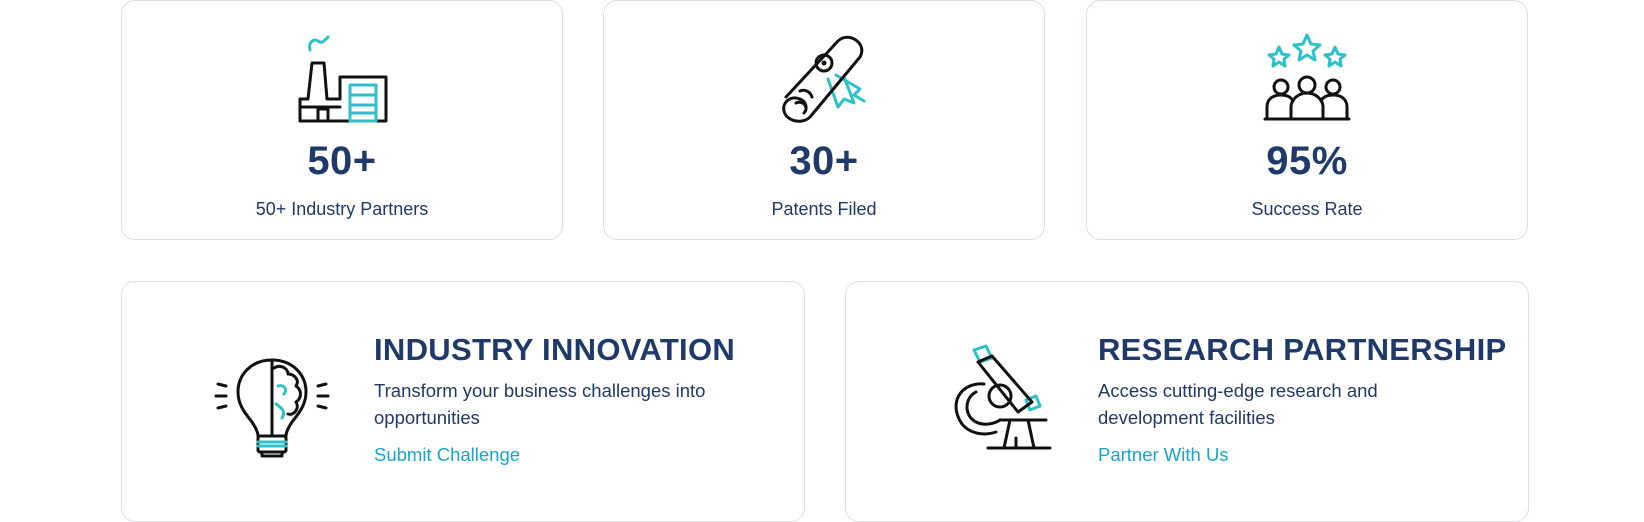 The height and width of the screenshot is (522, 1644). Describe the element at coordinates (343, 79) in the screenshot. I see `factory-icon` at that location.